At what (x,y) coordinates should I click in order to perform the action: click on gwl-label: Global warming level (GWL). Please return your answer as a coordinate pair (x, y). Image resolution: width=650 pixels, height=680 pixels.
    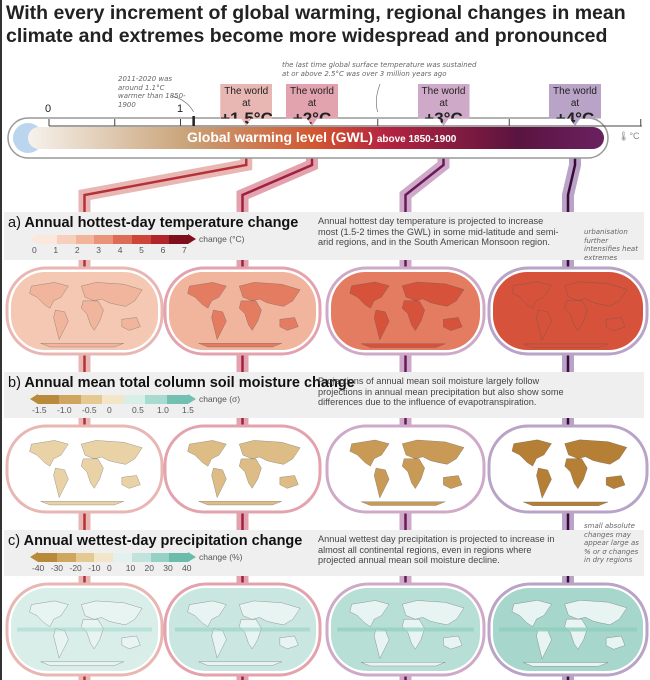
    Looking at the image, I should click on (280, 137).